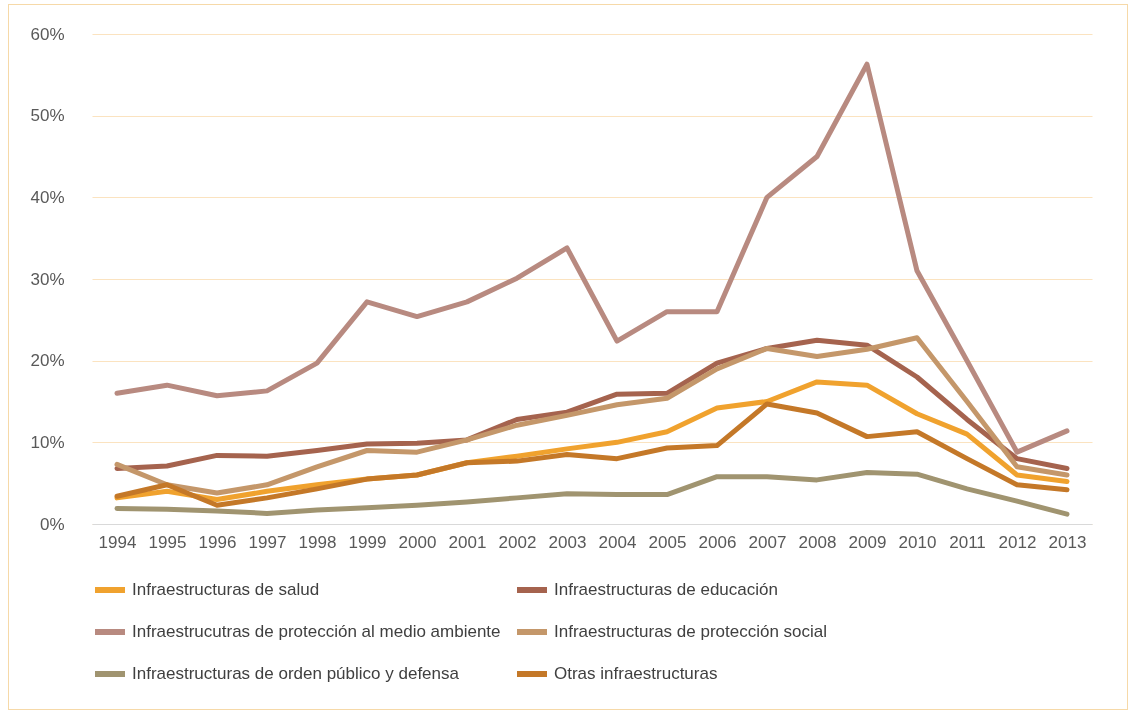 The height and width of the screenshot is (716, 1133). I want to click on y-tick-label: 10%, so click(47, 442).